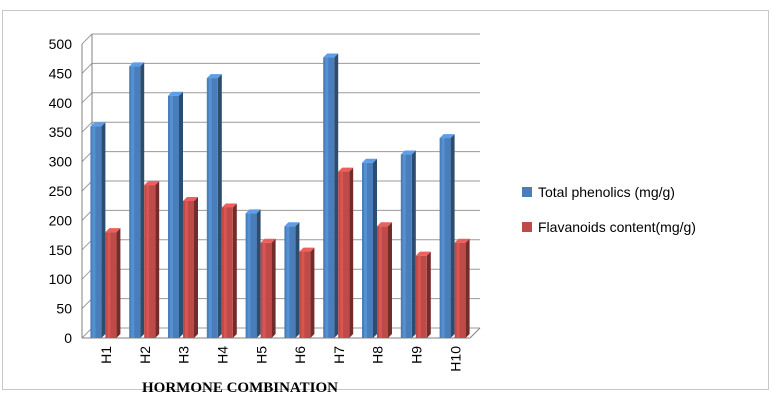 The image size is (772, 401). Describe the element at coordinates (268, 288) in the screenshot. I see `bar-flavanoids-h5` at that location.